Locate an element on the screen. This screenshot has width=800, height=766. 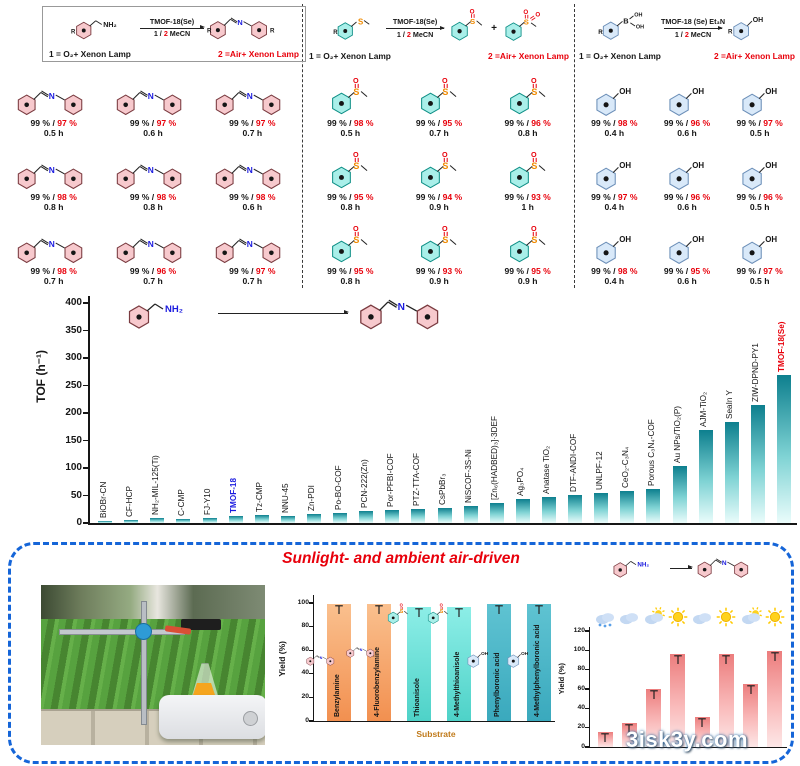
benzylamine-structure: R NH₂ is located at coordinates (104, 28).